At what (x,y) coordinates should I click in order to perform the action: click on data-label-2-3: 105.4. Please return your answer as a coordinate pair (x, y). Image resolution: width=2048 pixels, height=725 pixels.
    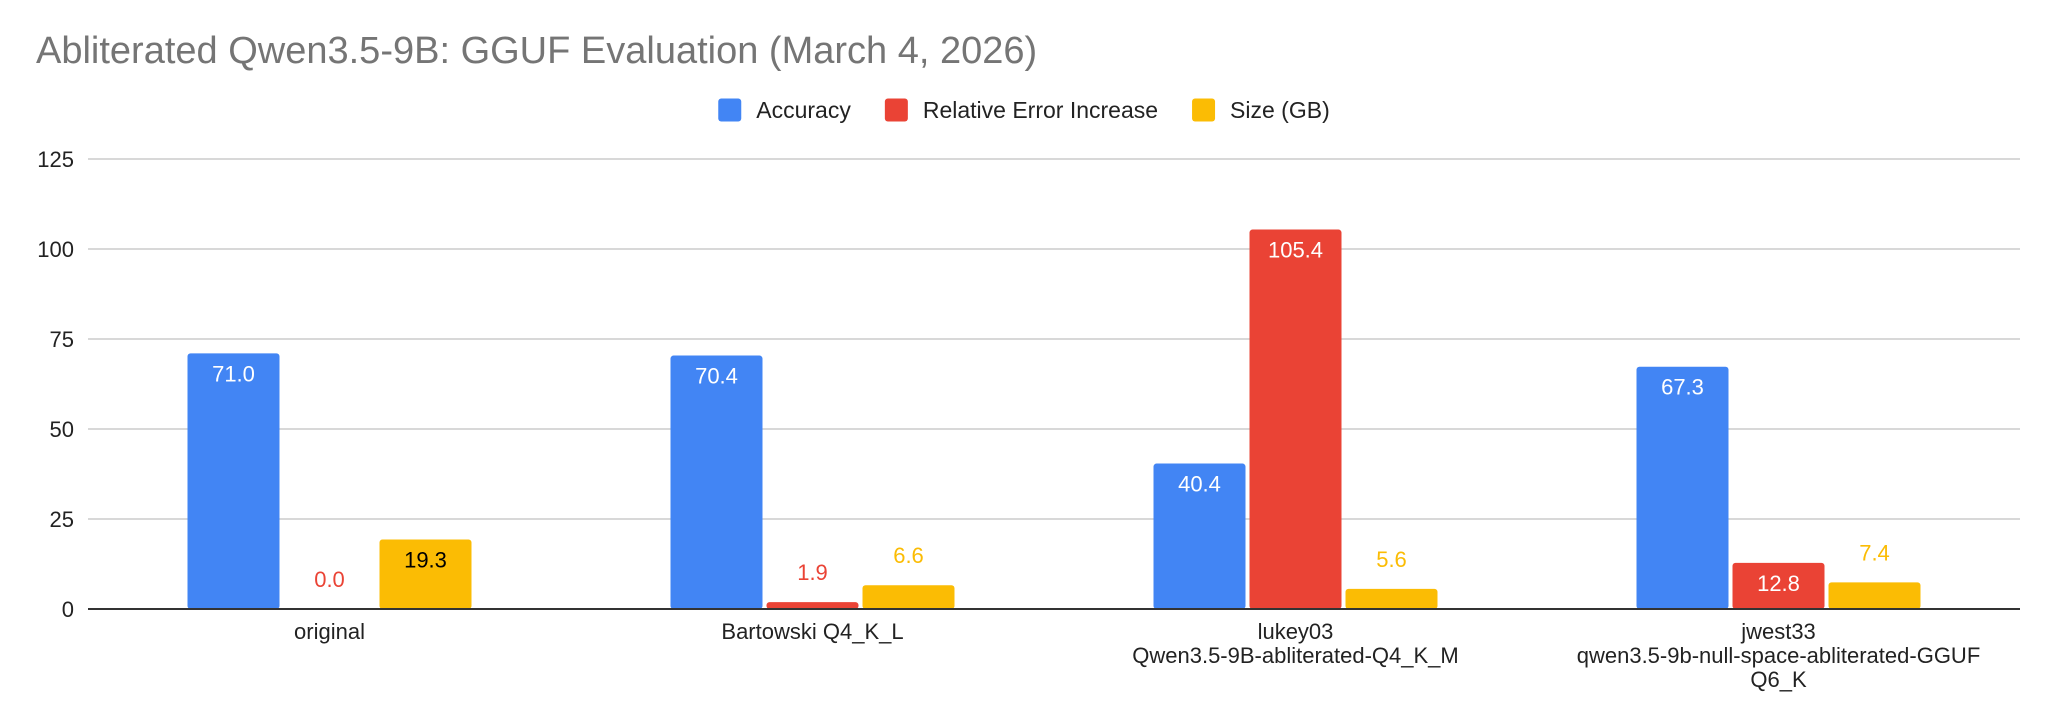
    Looking at the image, I should click on (1295, 250).